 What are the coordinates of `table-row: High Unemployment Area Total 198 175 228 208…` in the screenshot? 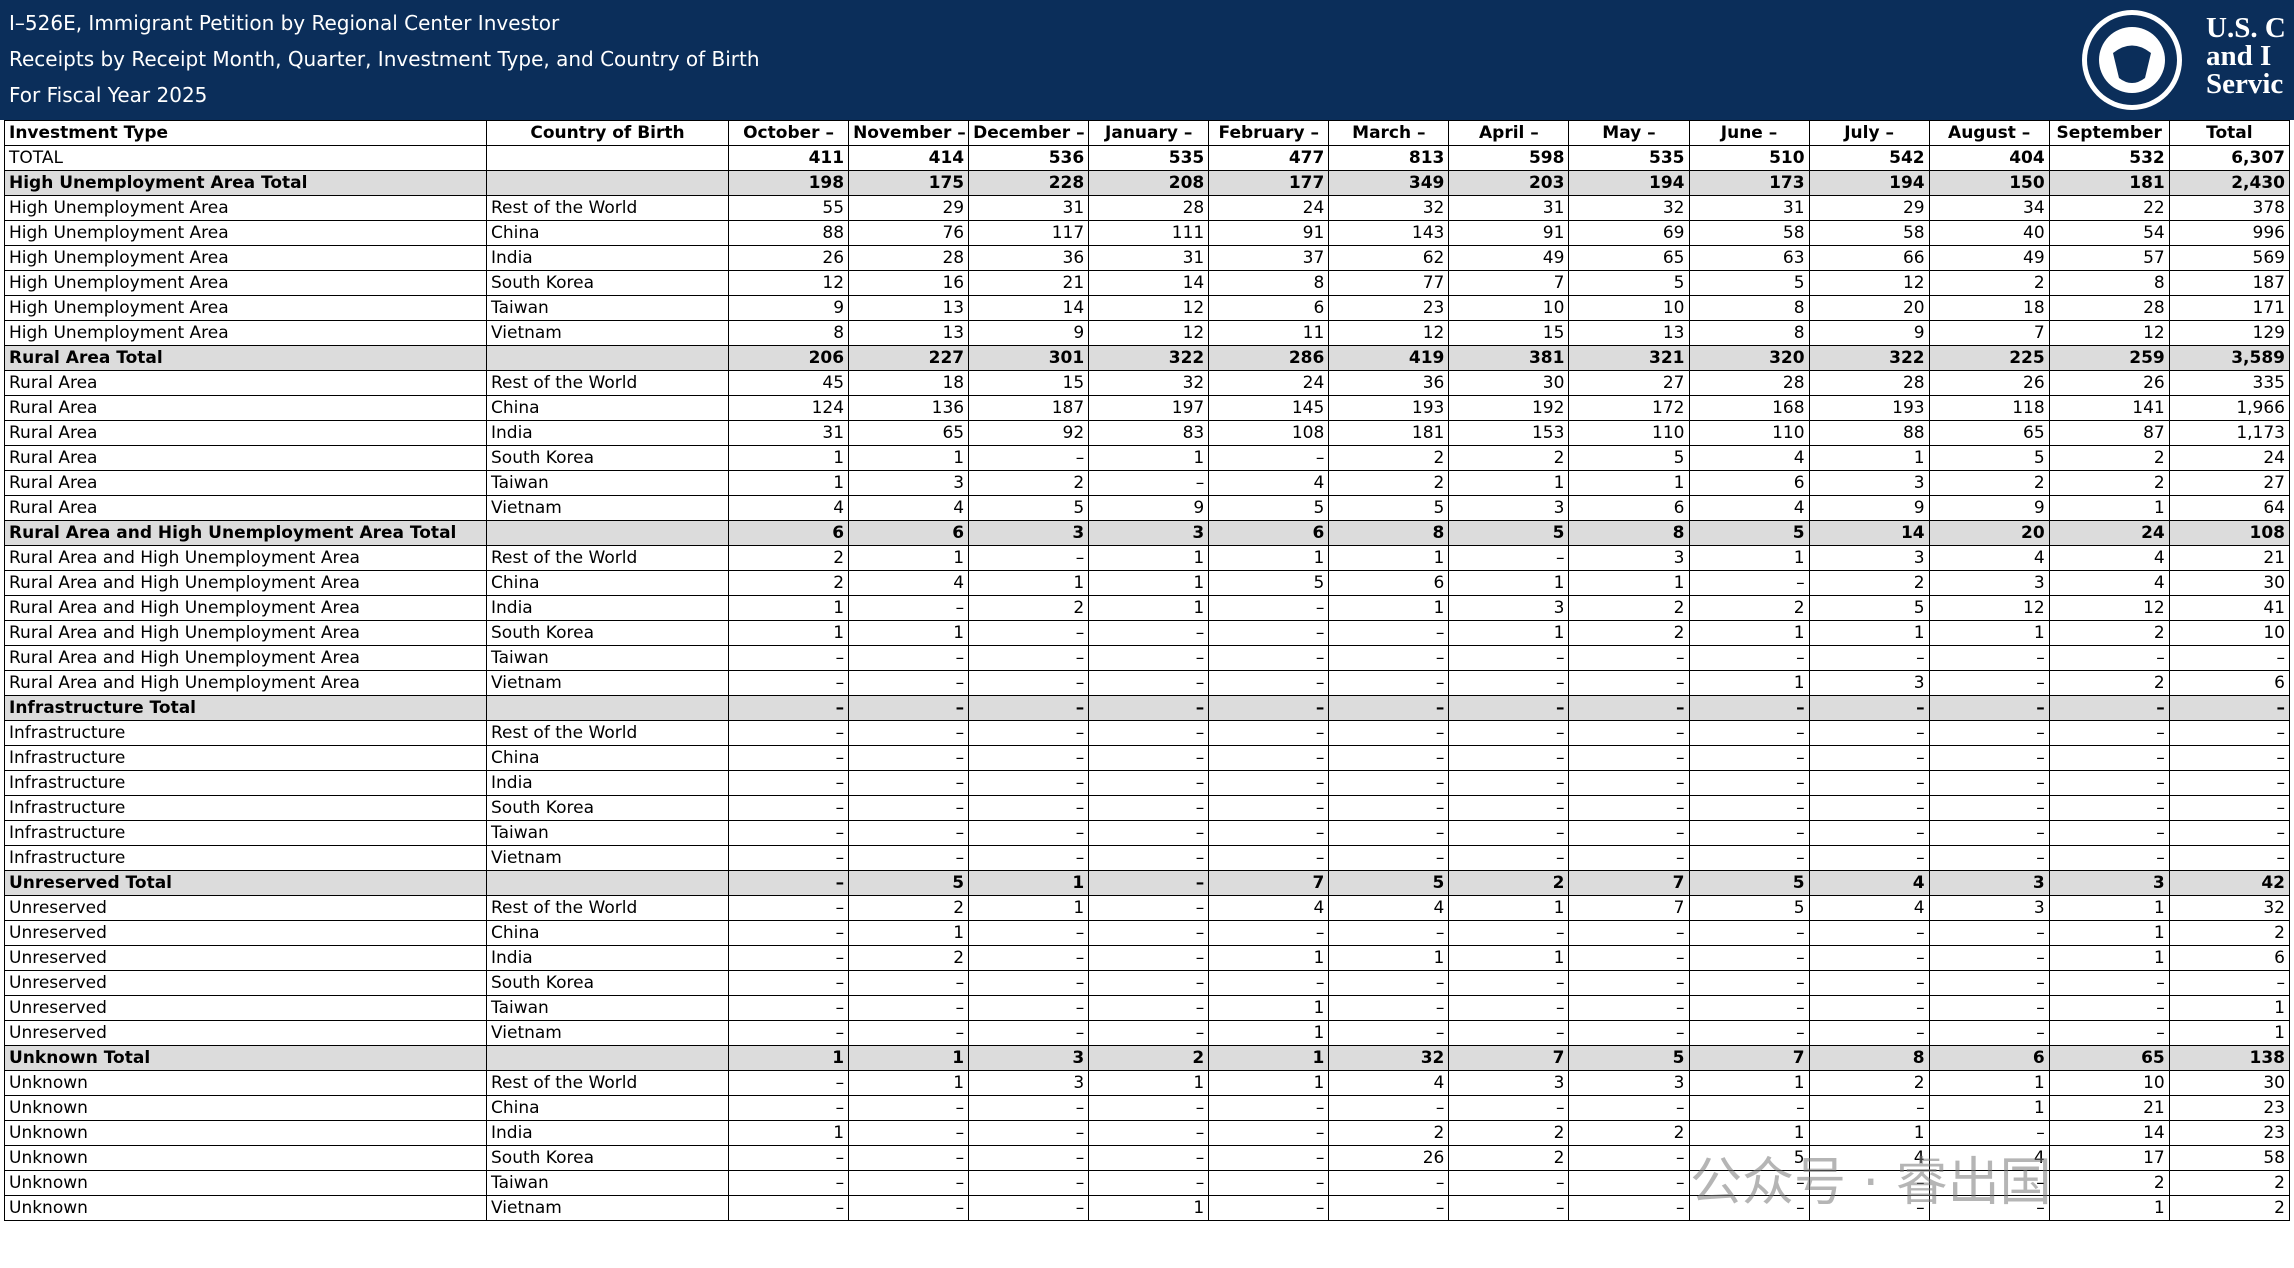 It's located at (1147, 183).